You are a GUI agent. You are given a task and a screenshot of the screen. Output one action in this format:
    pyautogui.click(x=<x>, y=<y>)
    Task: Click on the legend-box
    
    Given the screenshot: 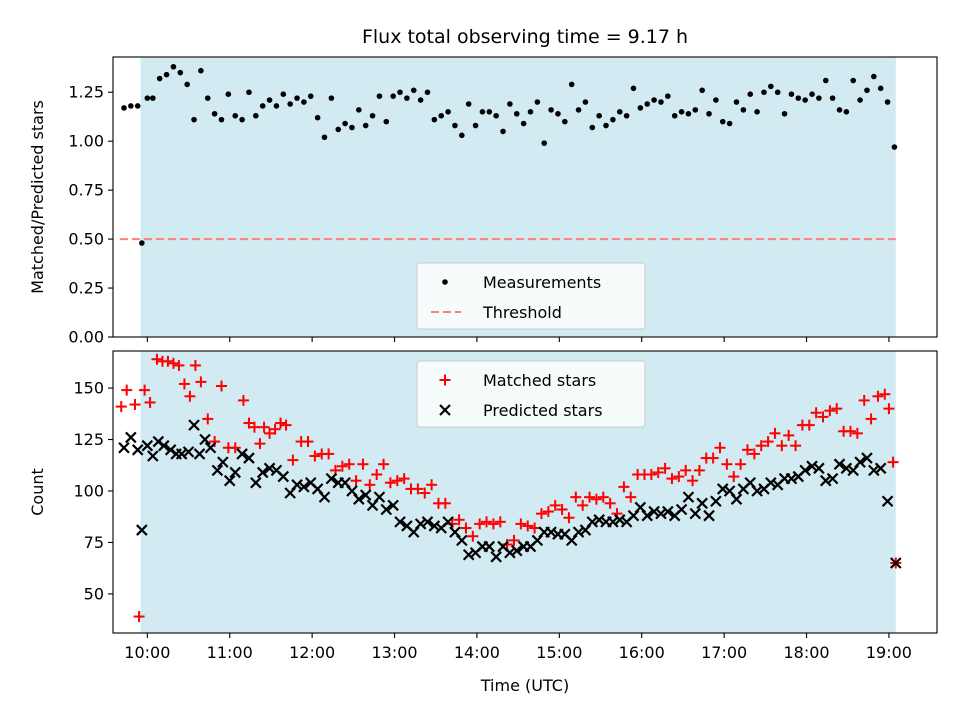 What is the action you would take?
    pyautogui.click(x=531, y=394)
    